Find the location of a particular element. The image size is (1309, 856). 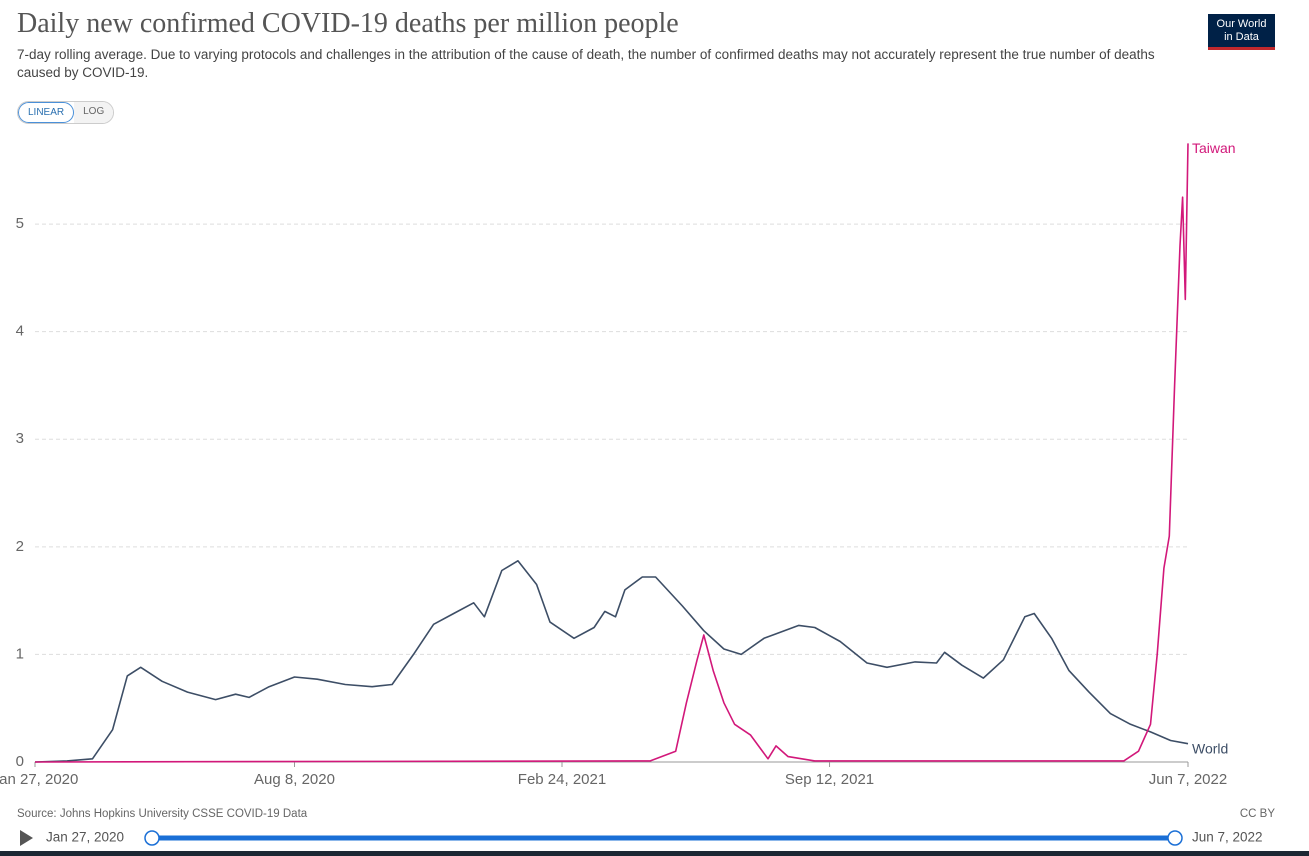

logo-text: Our World is located at coordinates (1242, 24).